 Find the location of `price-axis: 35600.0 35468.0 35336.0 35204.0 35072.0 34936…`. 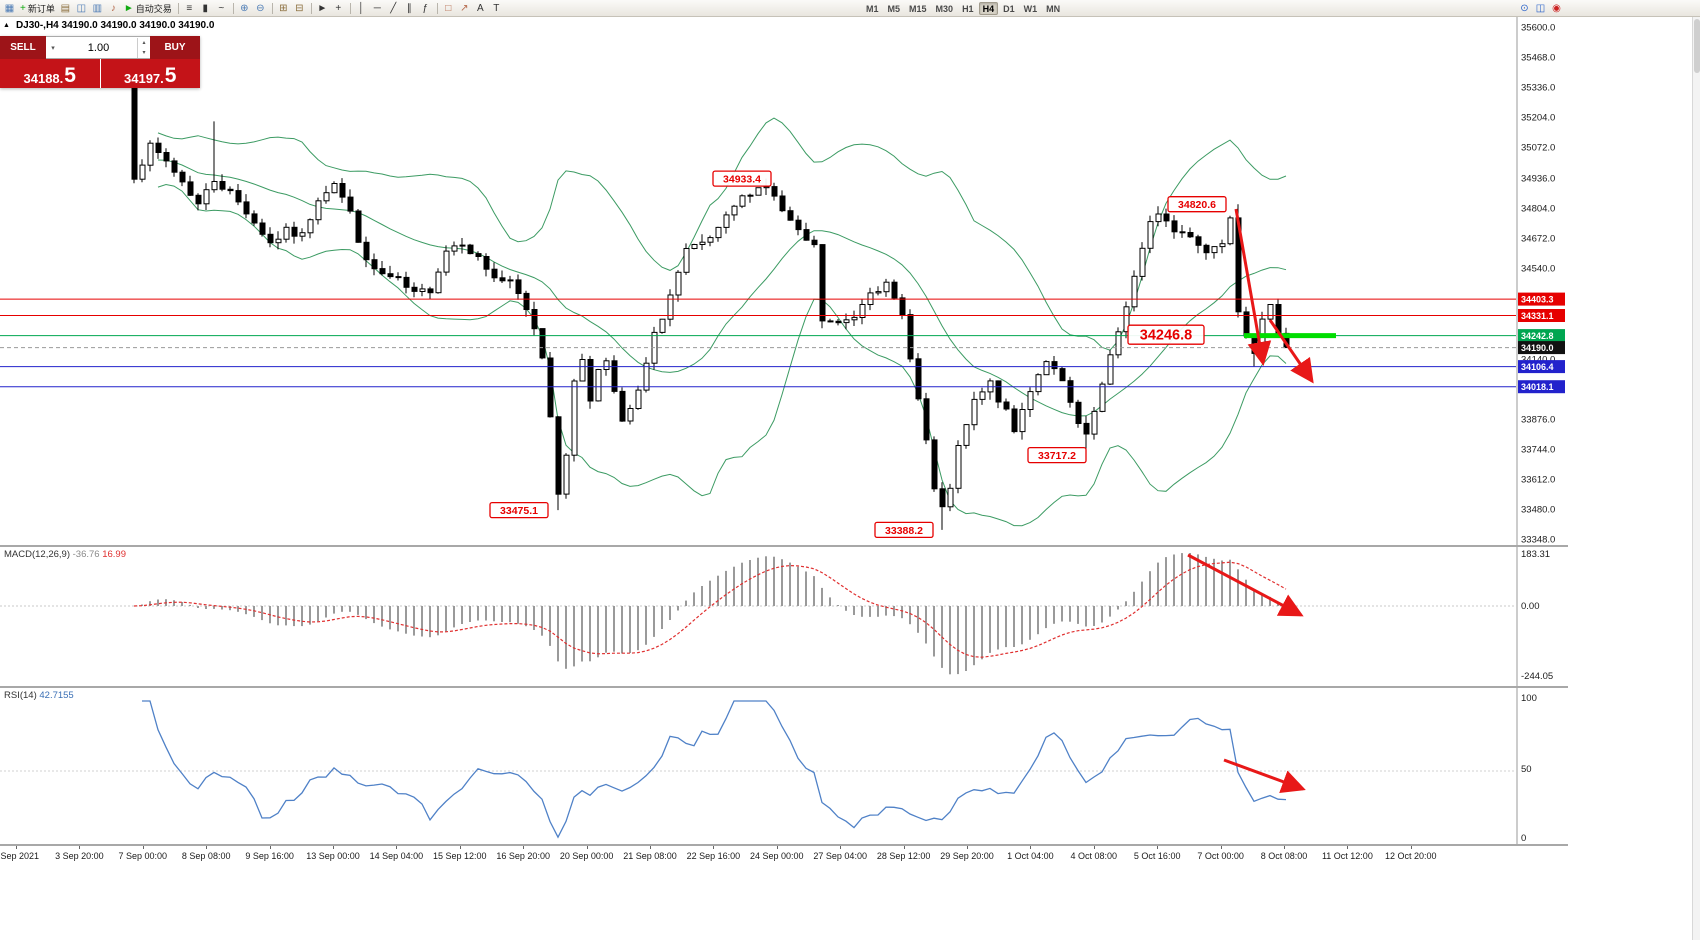

price-axis: 35600.0 35468.0 35336.0 35204.0 35072.0 34936… is located at coordinates (1540, 281).